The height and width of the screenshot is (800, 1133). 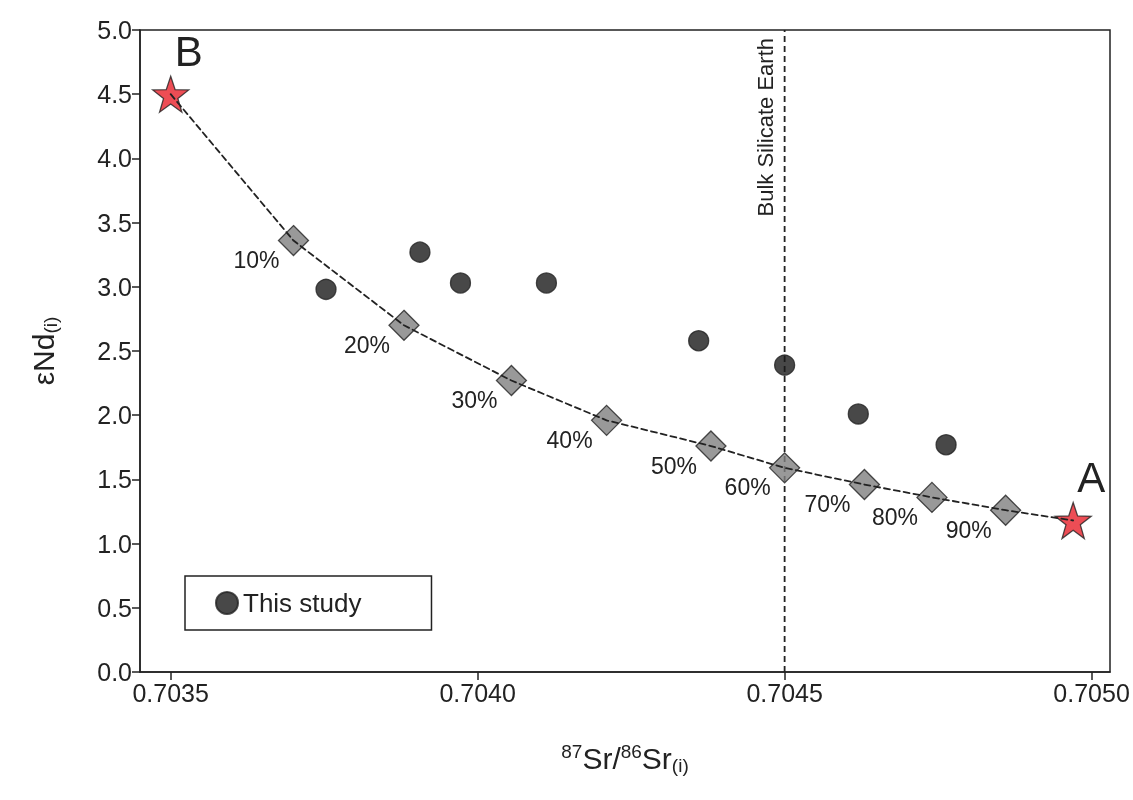 I want to click on y-tick-label: 5.0, so click(x=114, y=30).